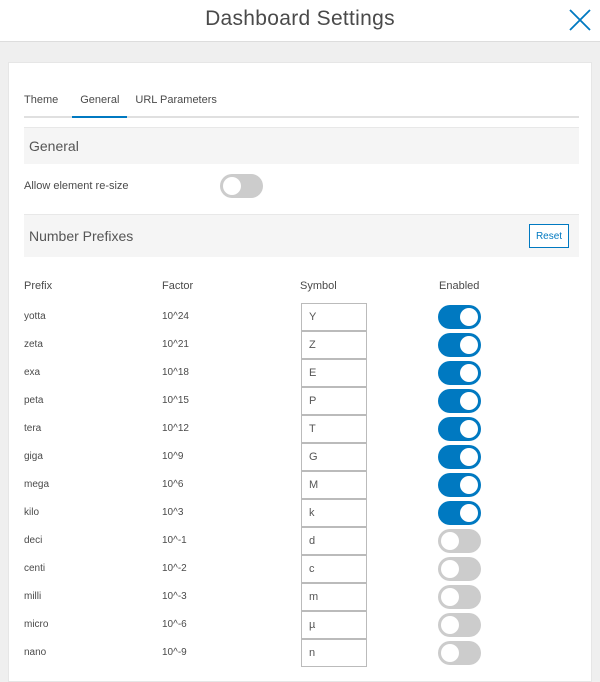 This screenshot has height=682, width=600. I want to click on resize-toggle, so click(241, 186).